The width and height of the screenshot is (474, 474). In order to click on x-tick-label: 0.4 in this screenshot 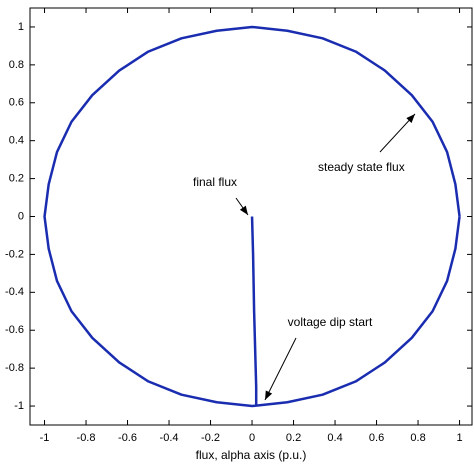, I will do `click(334, 438)`.